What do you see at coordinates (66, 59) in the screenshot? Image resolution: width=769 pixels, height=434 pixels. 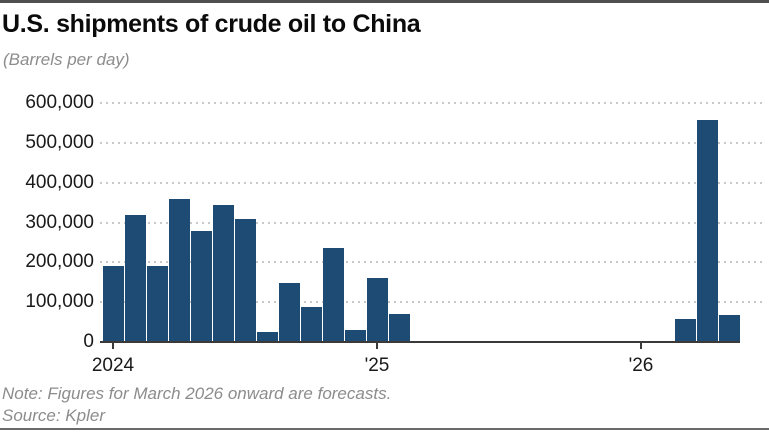 I see `chart-subtitle: (Barrels per day)` at bounding box center [66, 59].